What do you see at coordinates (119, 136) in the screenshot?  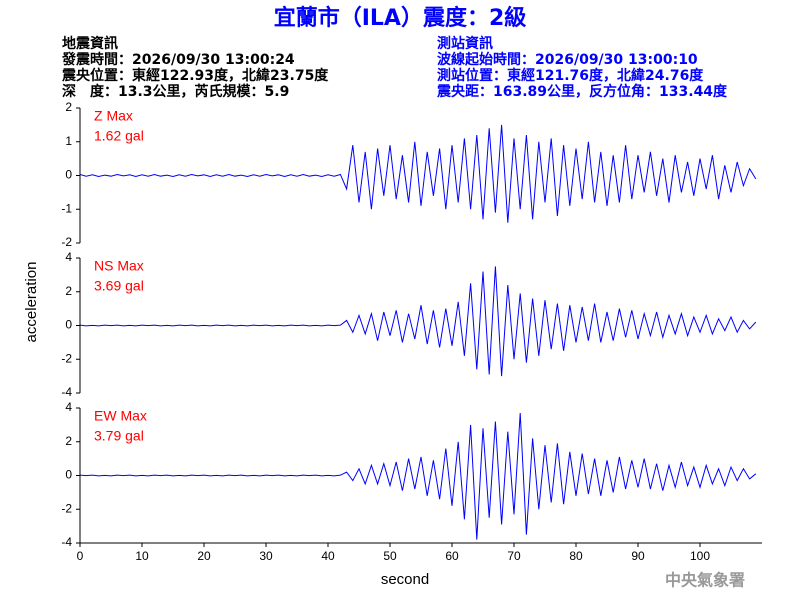 I see `trace-max: 1.62 gal` at bounding box center [119, 136].